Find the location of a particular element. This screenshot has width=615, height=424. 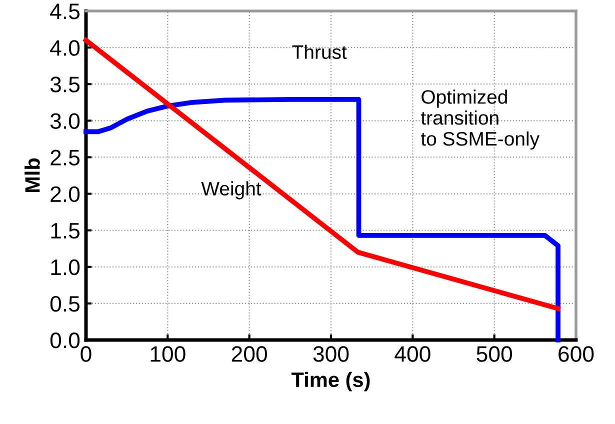

y-tick-label: 1.0 is located at coordinates (65, 267).